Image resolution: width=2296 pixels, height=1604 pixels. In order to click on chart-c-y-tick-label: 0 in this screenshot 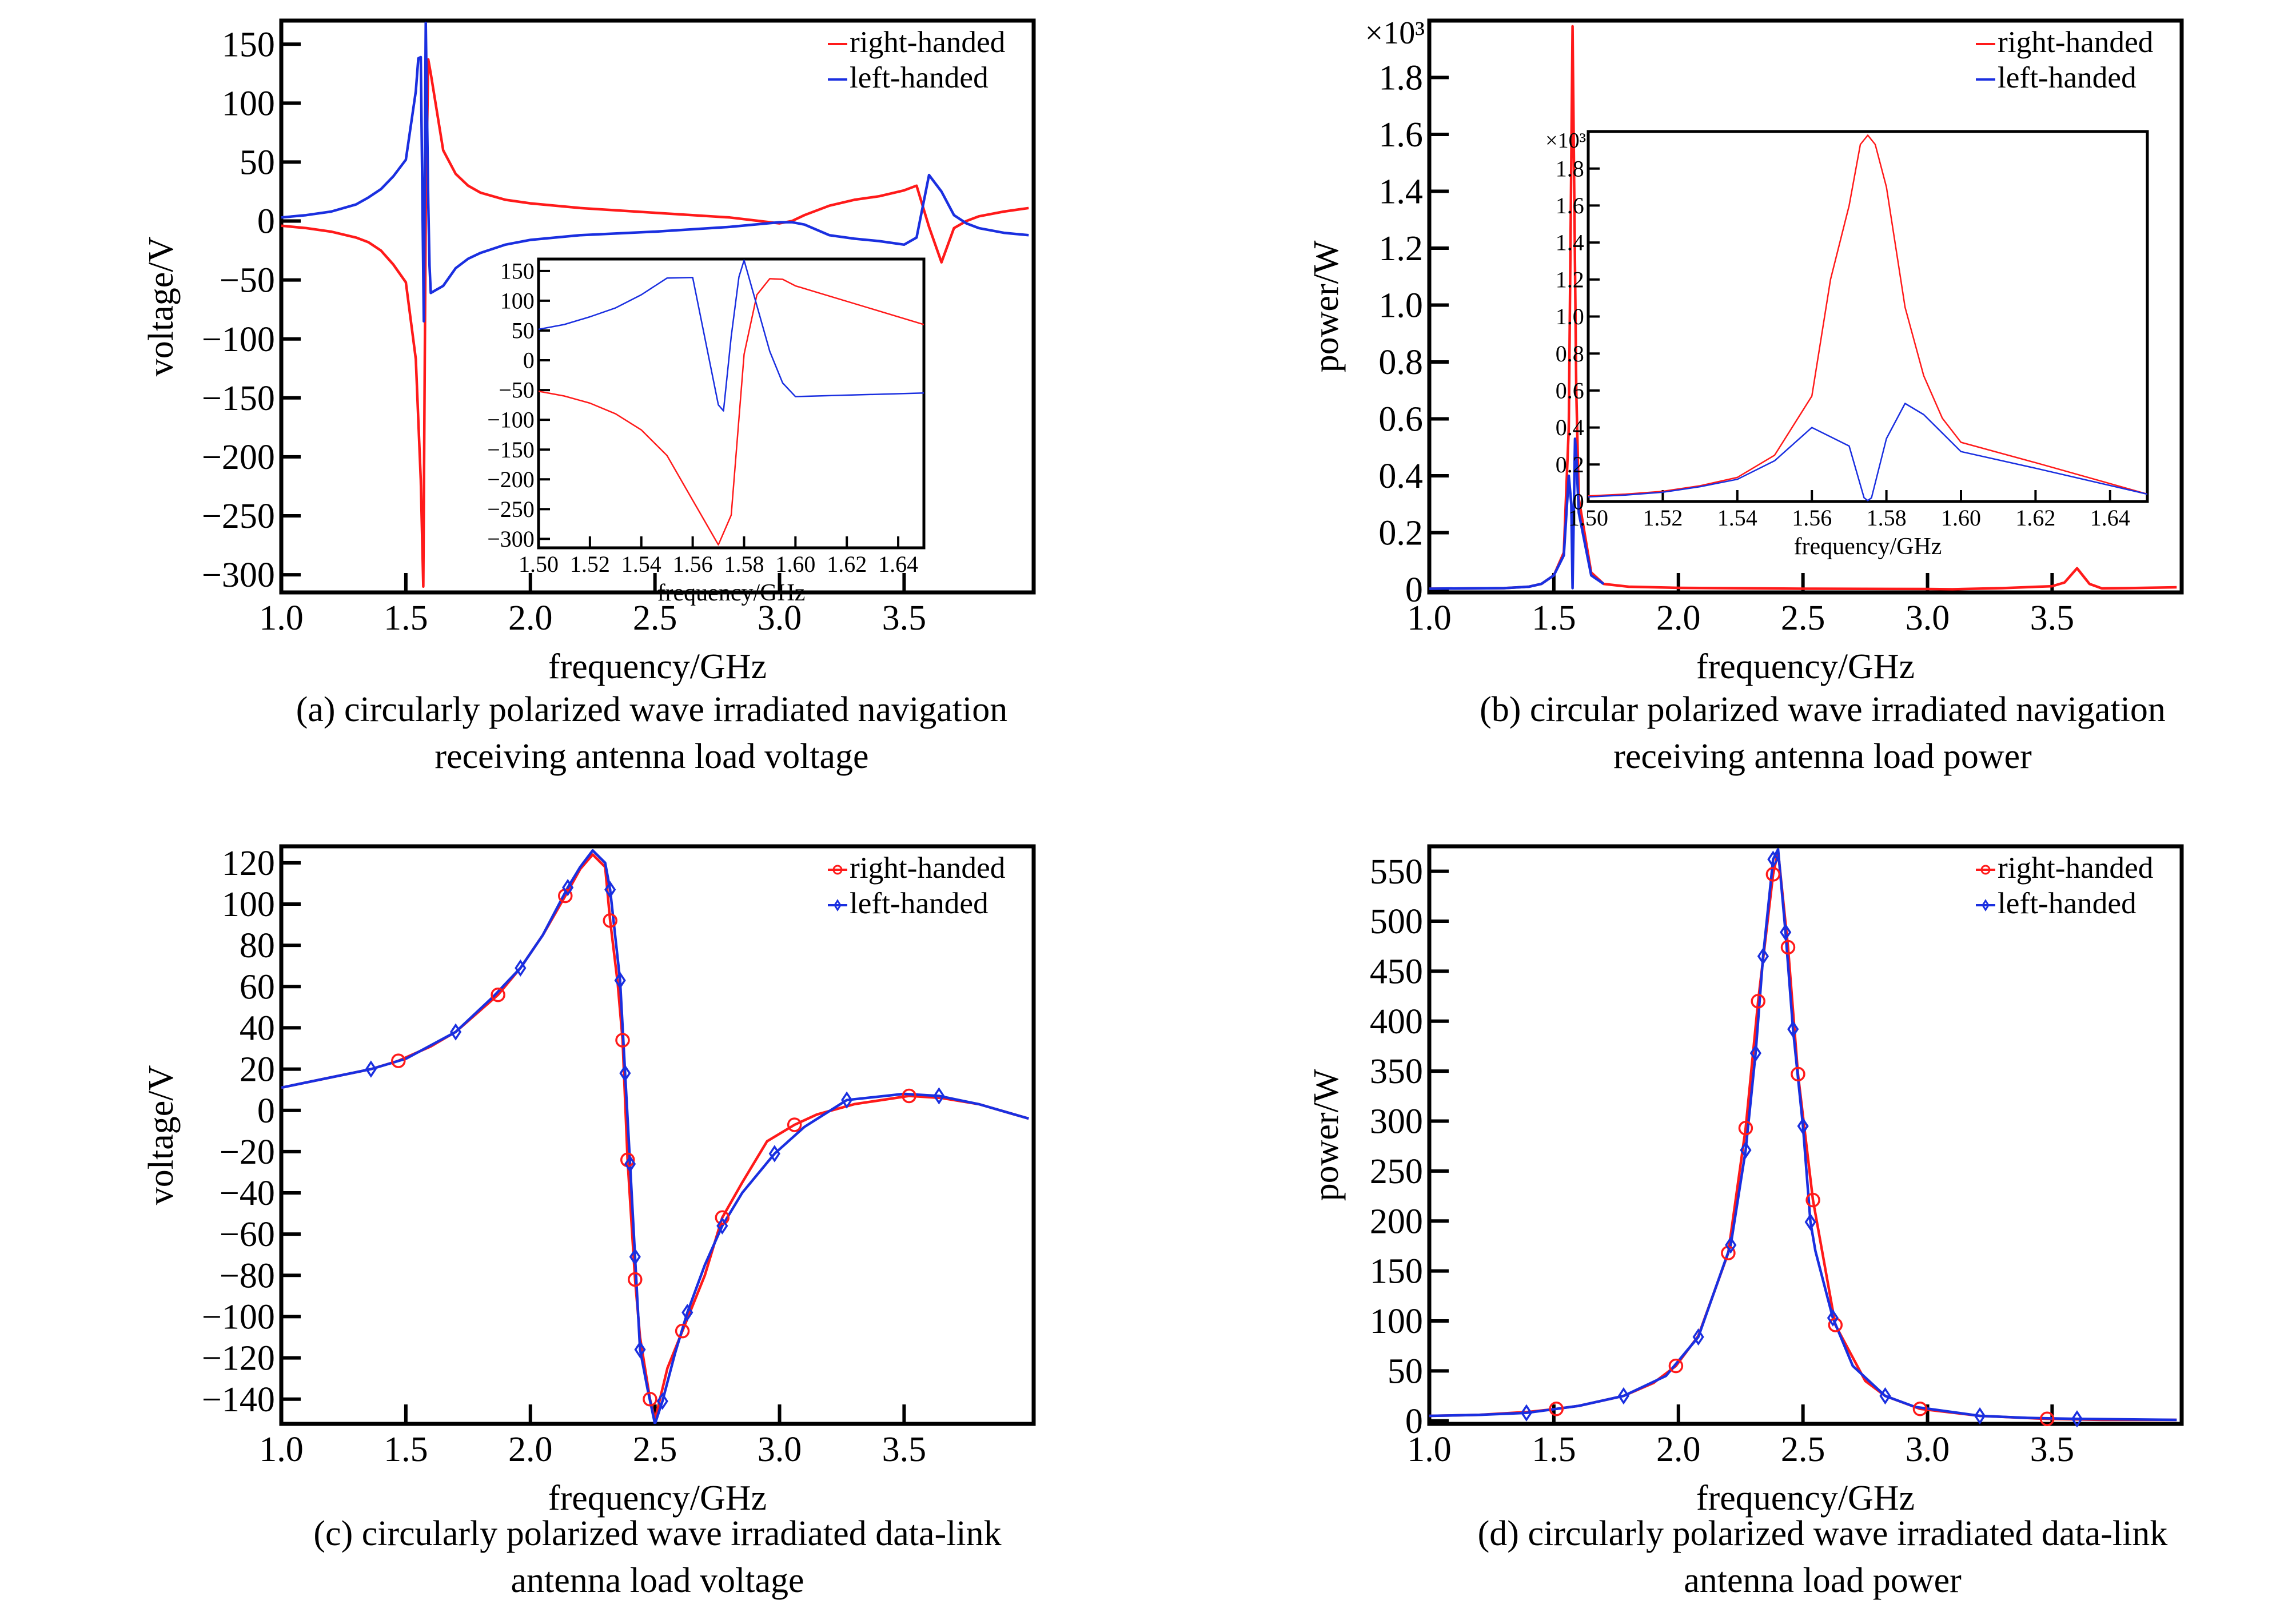, I will do `click(266, 1111)`.